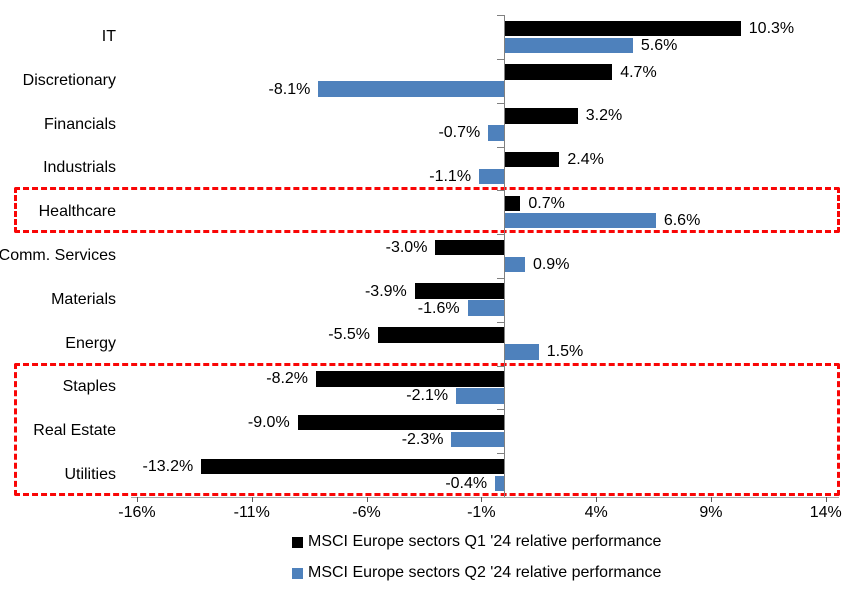 This screenshot has width=852, height=601. I want to click on bar-q1-comm-services, so click(470, 247).